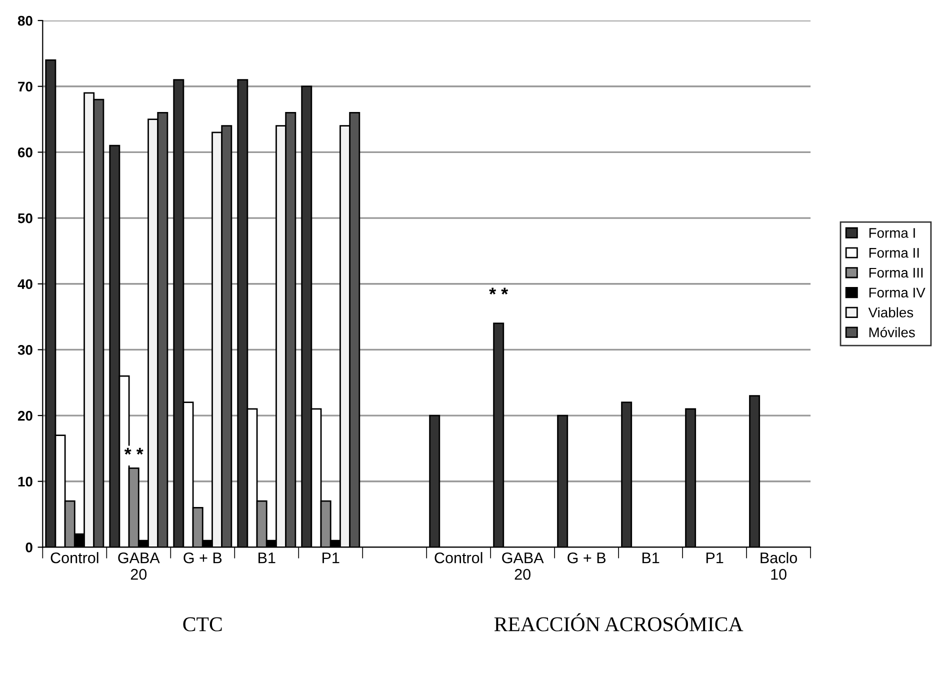 The width and height of the screenshot is (948, 684). What do you see at coordinates (25, 153) in the screenshot?
I see `y-tick-label: 60` at bounding box center [25, 153].